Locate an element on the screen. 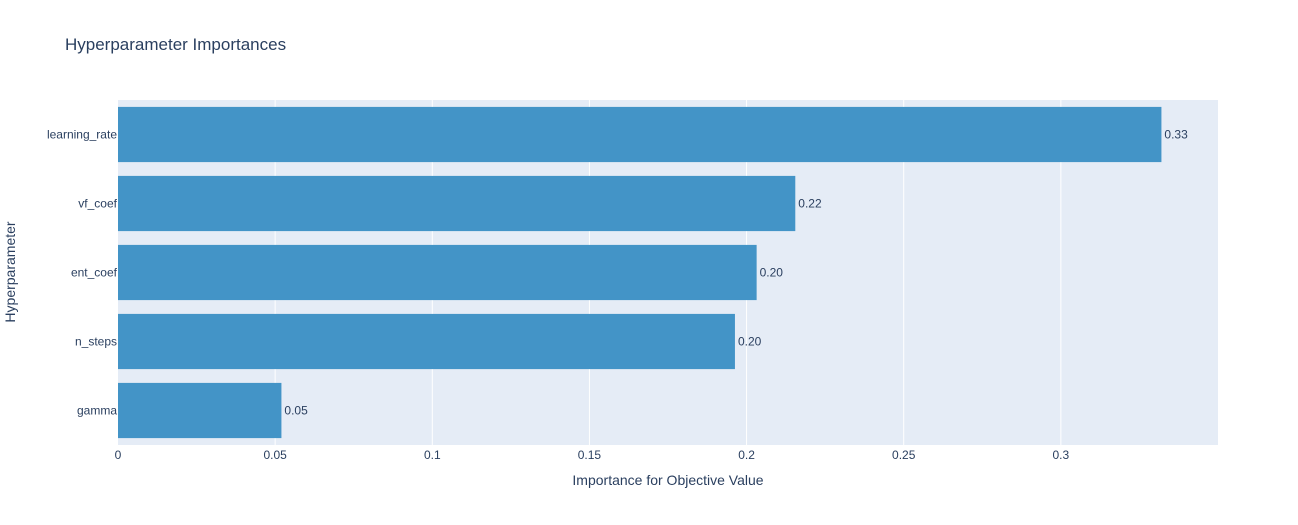 Image resolution: width=1298 pixels, height=525 pixels. bar-ent-coef is located at coordinates (437, 272).